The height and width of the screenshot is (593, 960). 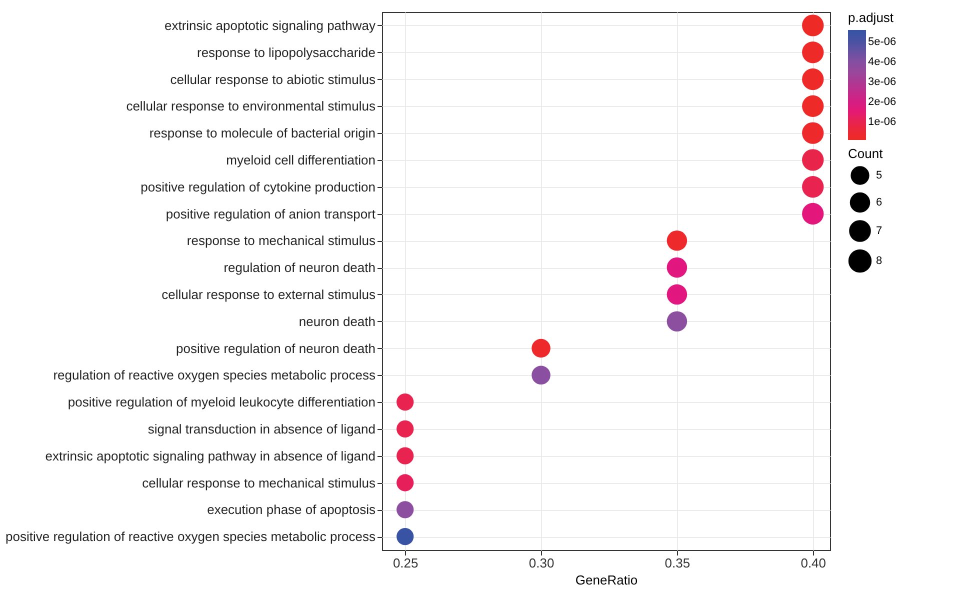 I want to click on y-tick-label: positive regulation of anion transport, so click(x=271, y=214).